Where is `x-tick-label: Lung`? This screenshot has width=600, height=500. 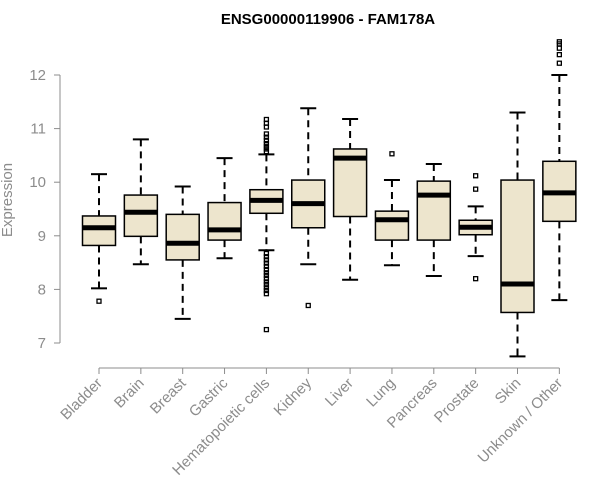
x-tick-label: Lung is located at coordinates (381, 393).